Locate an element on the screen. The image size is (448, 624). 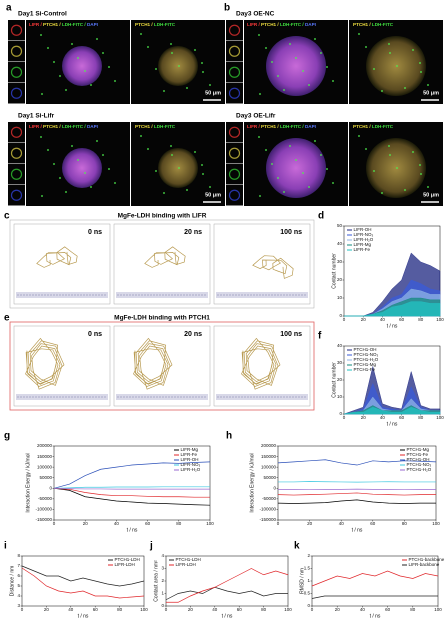
plot-frame is located at coordinates (132, 483).